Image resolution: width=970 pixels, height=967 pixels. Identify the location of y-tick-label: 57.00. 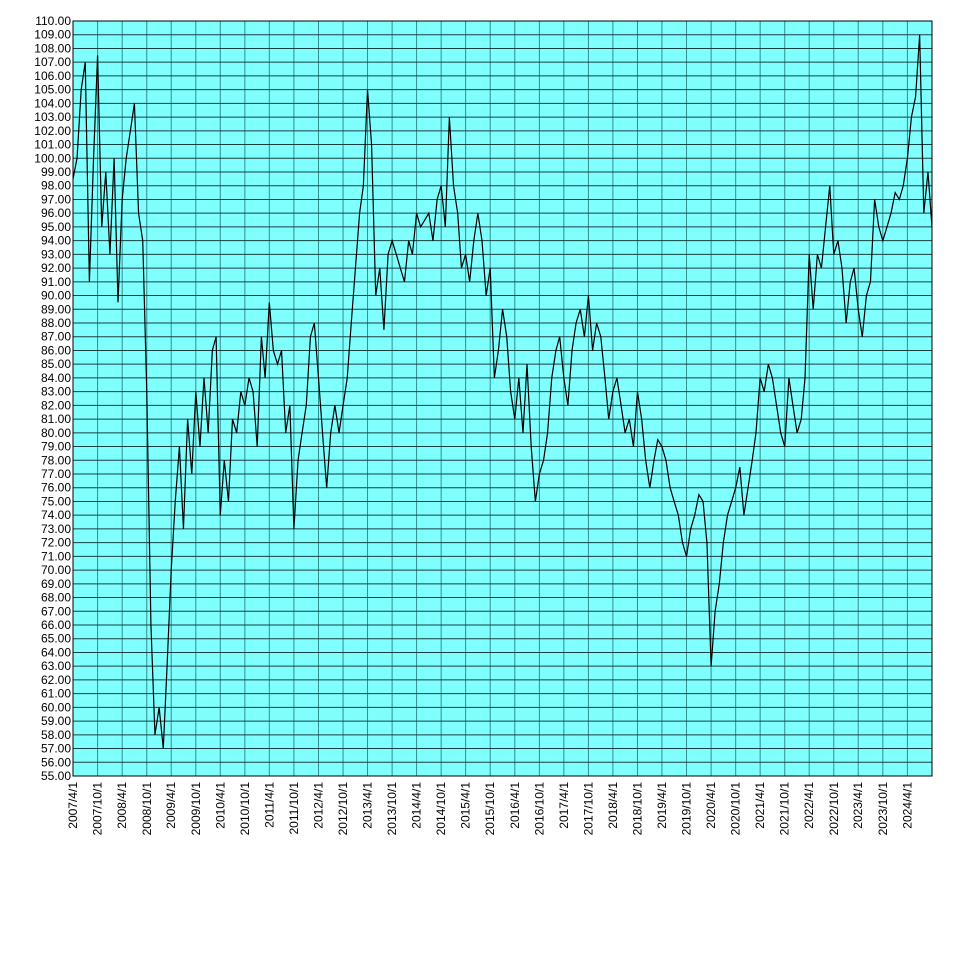
(56, 749).